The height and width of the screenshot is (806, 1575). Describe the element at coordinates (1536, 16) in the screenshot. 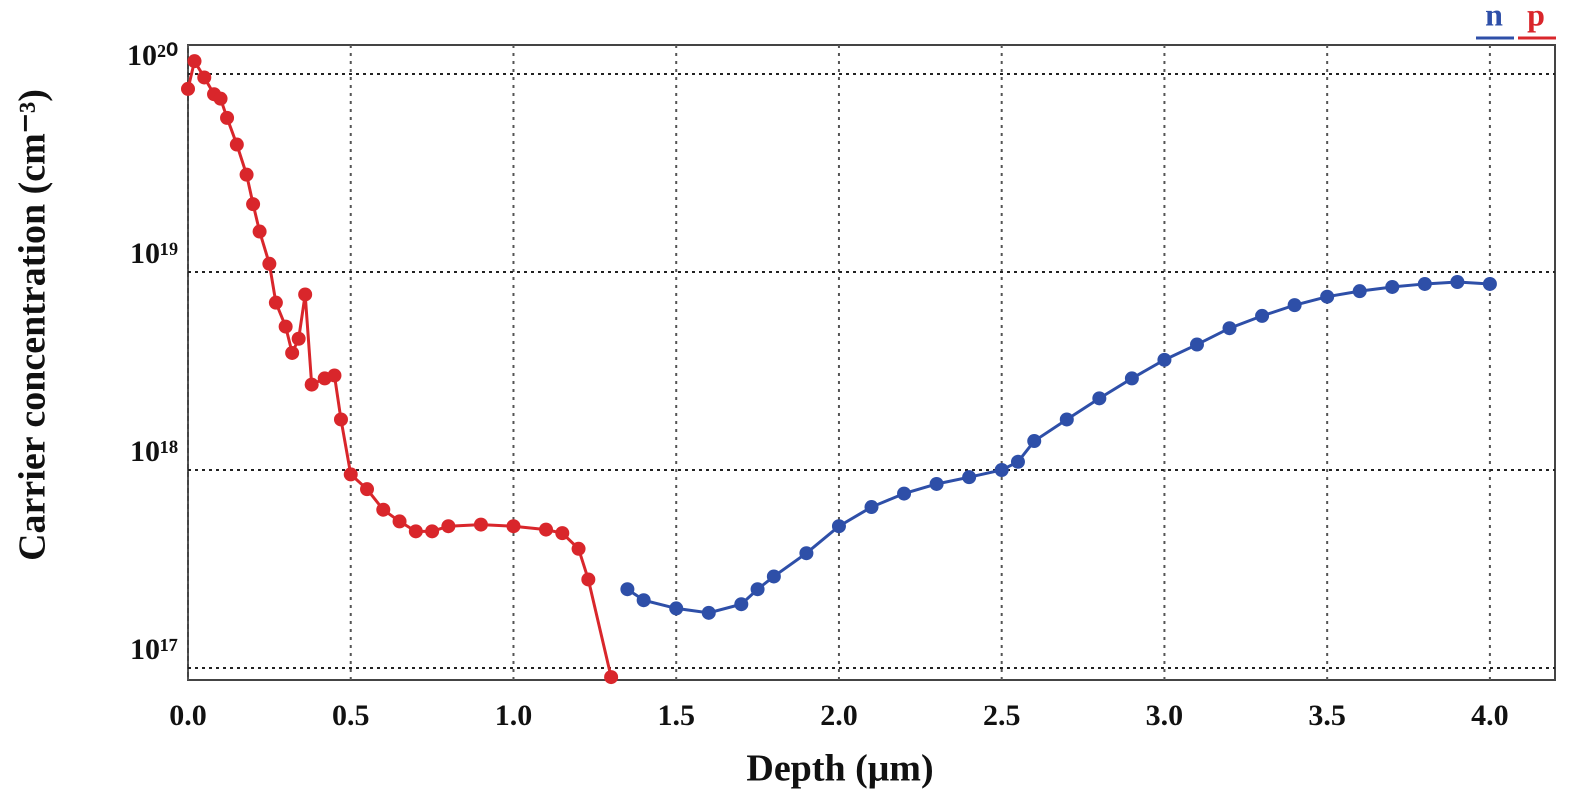

I see `legend-label: p` at that location.